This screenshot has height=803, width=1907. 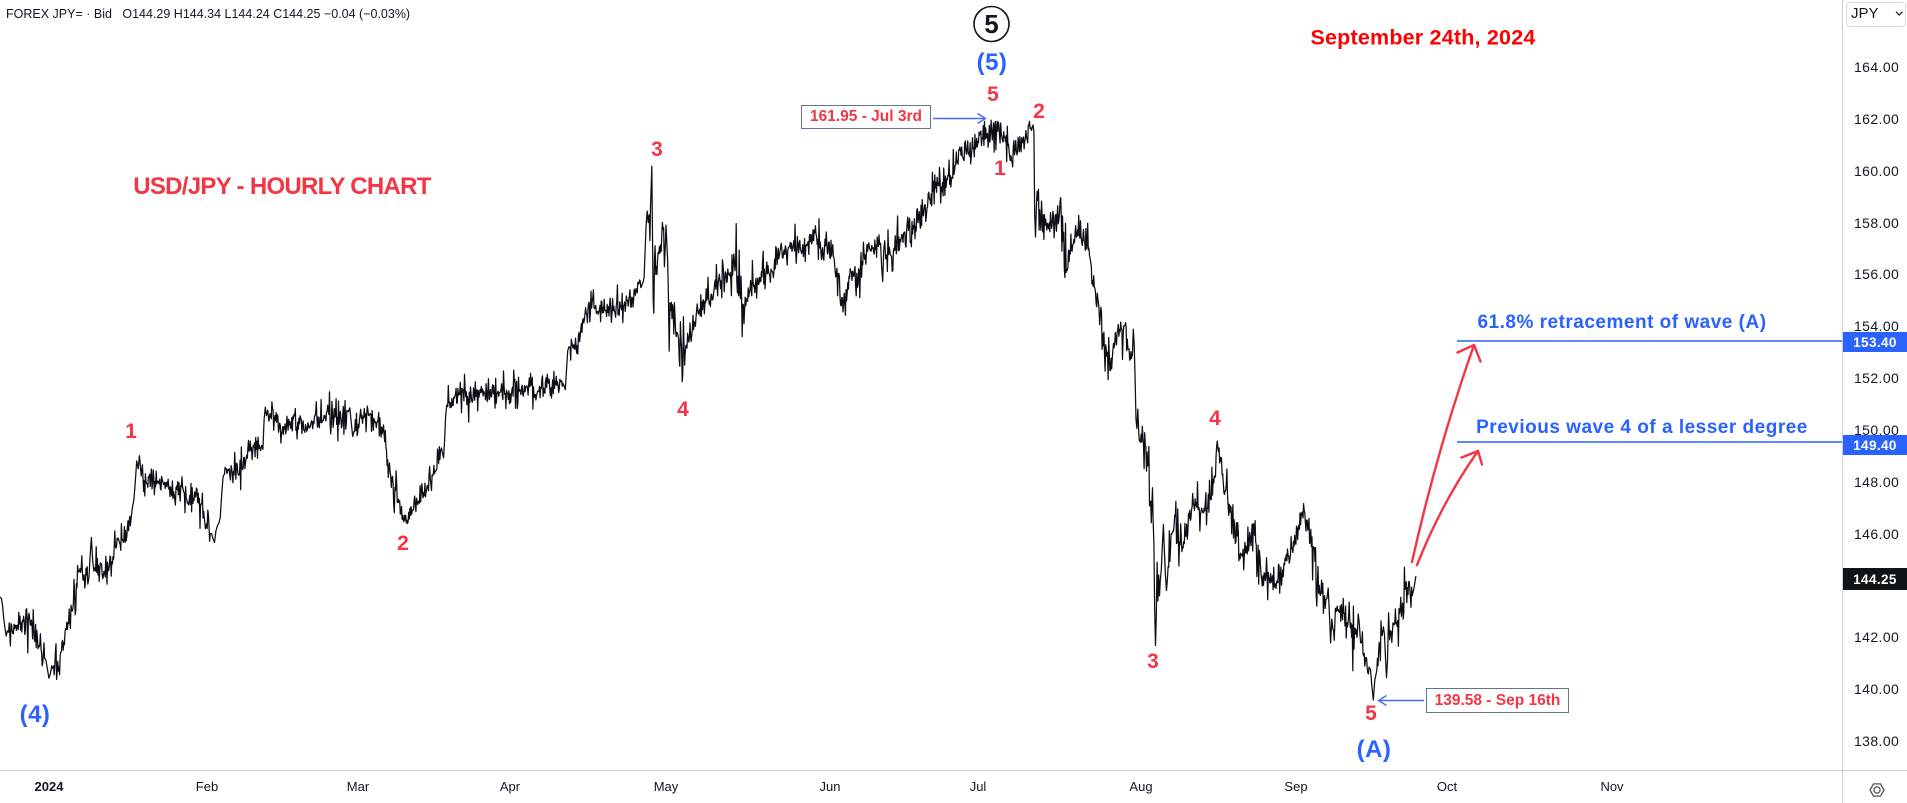 What do you see at coordinates (991, 24) in the screenshot?
I see `svg-text: 5` at bounding box center [991, 24].